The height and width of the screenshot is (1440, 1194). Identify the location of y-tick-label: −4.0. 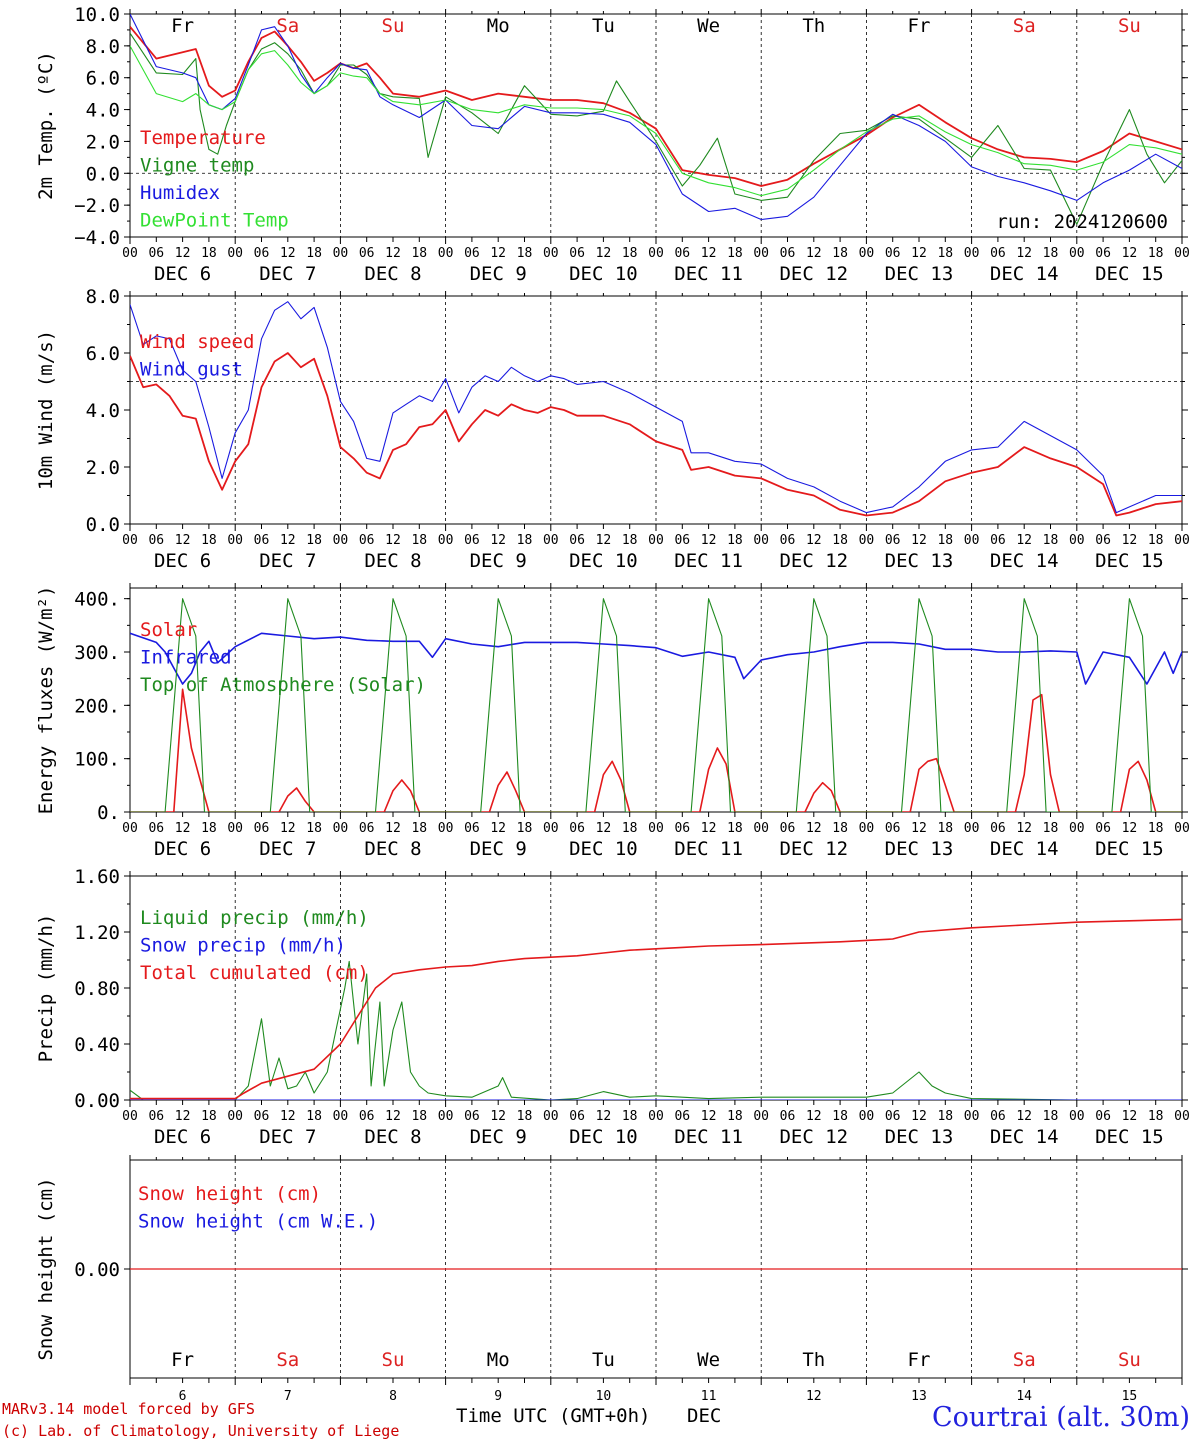
(97, 238).